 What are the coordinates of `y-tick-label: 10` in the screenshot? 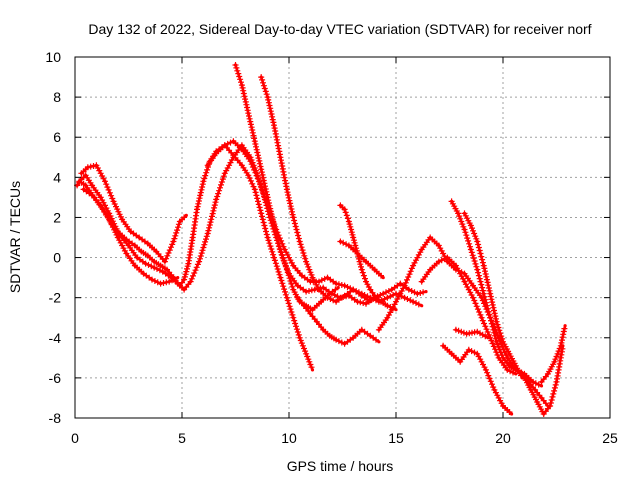 It's located at (53, 57).